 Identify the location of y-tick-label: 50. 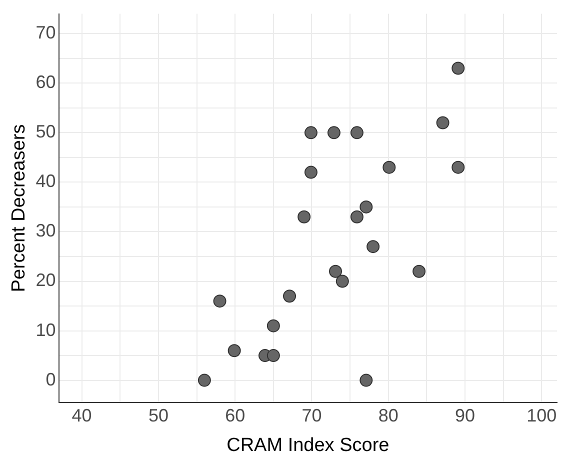
(46, 132).